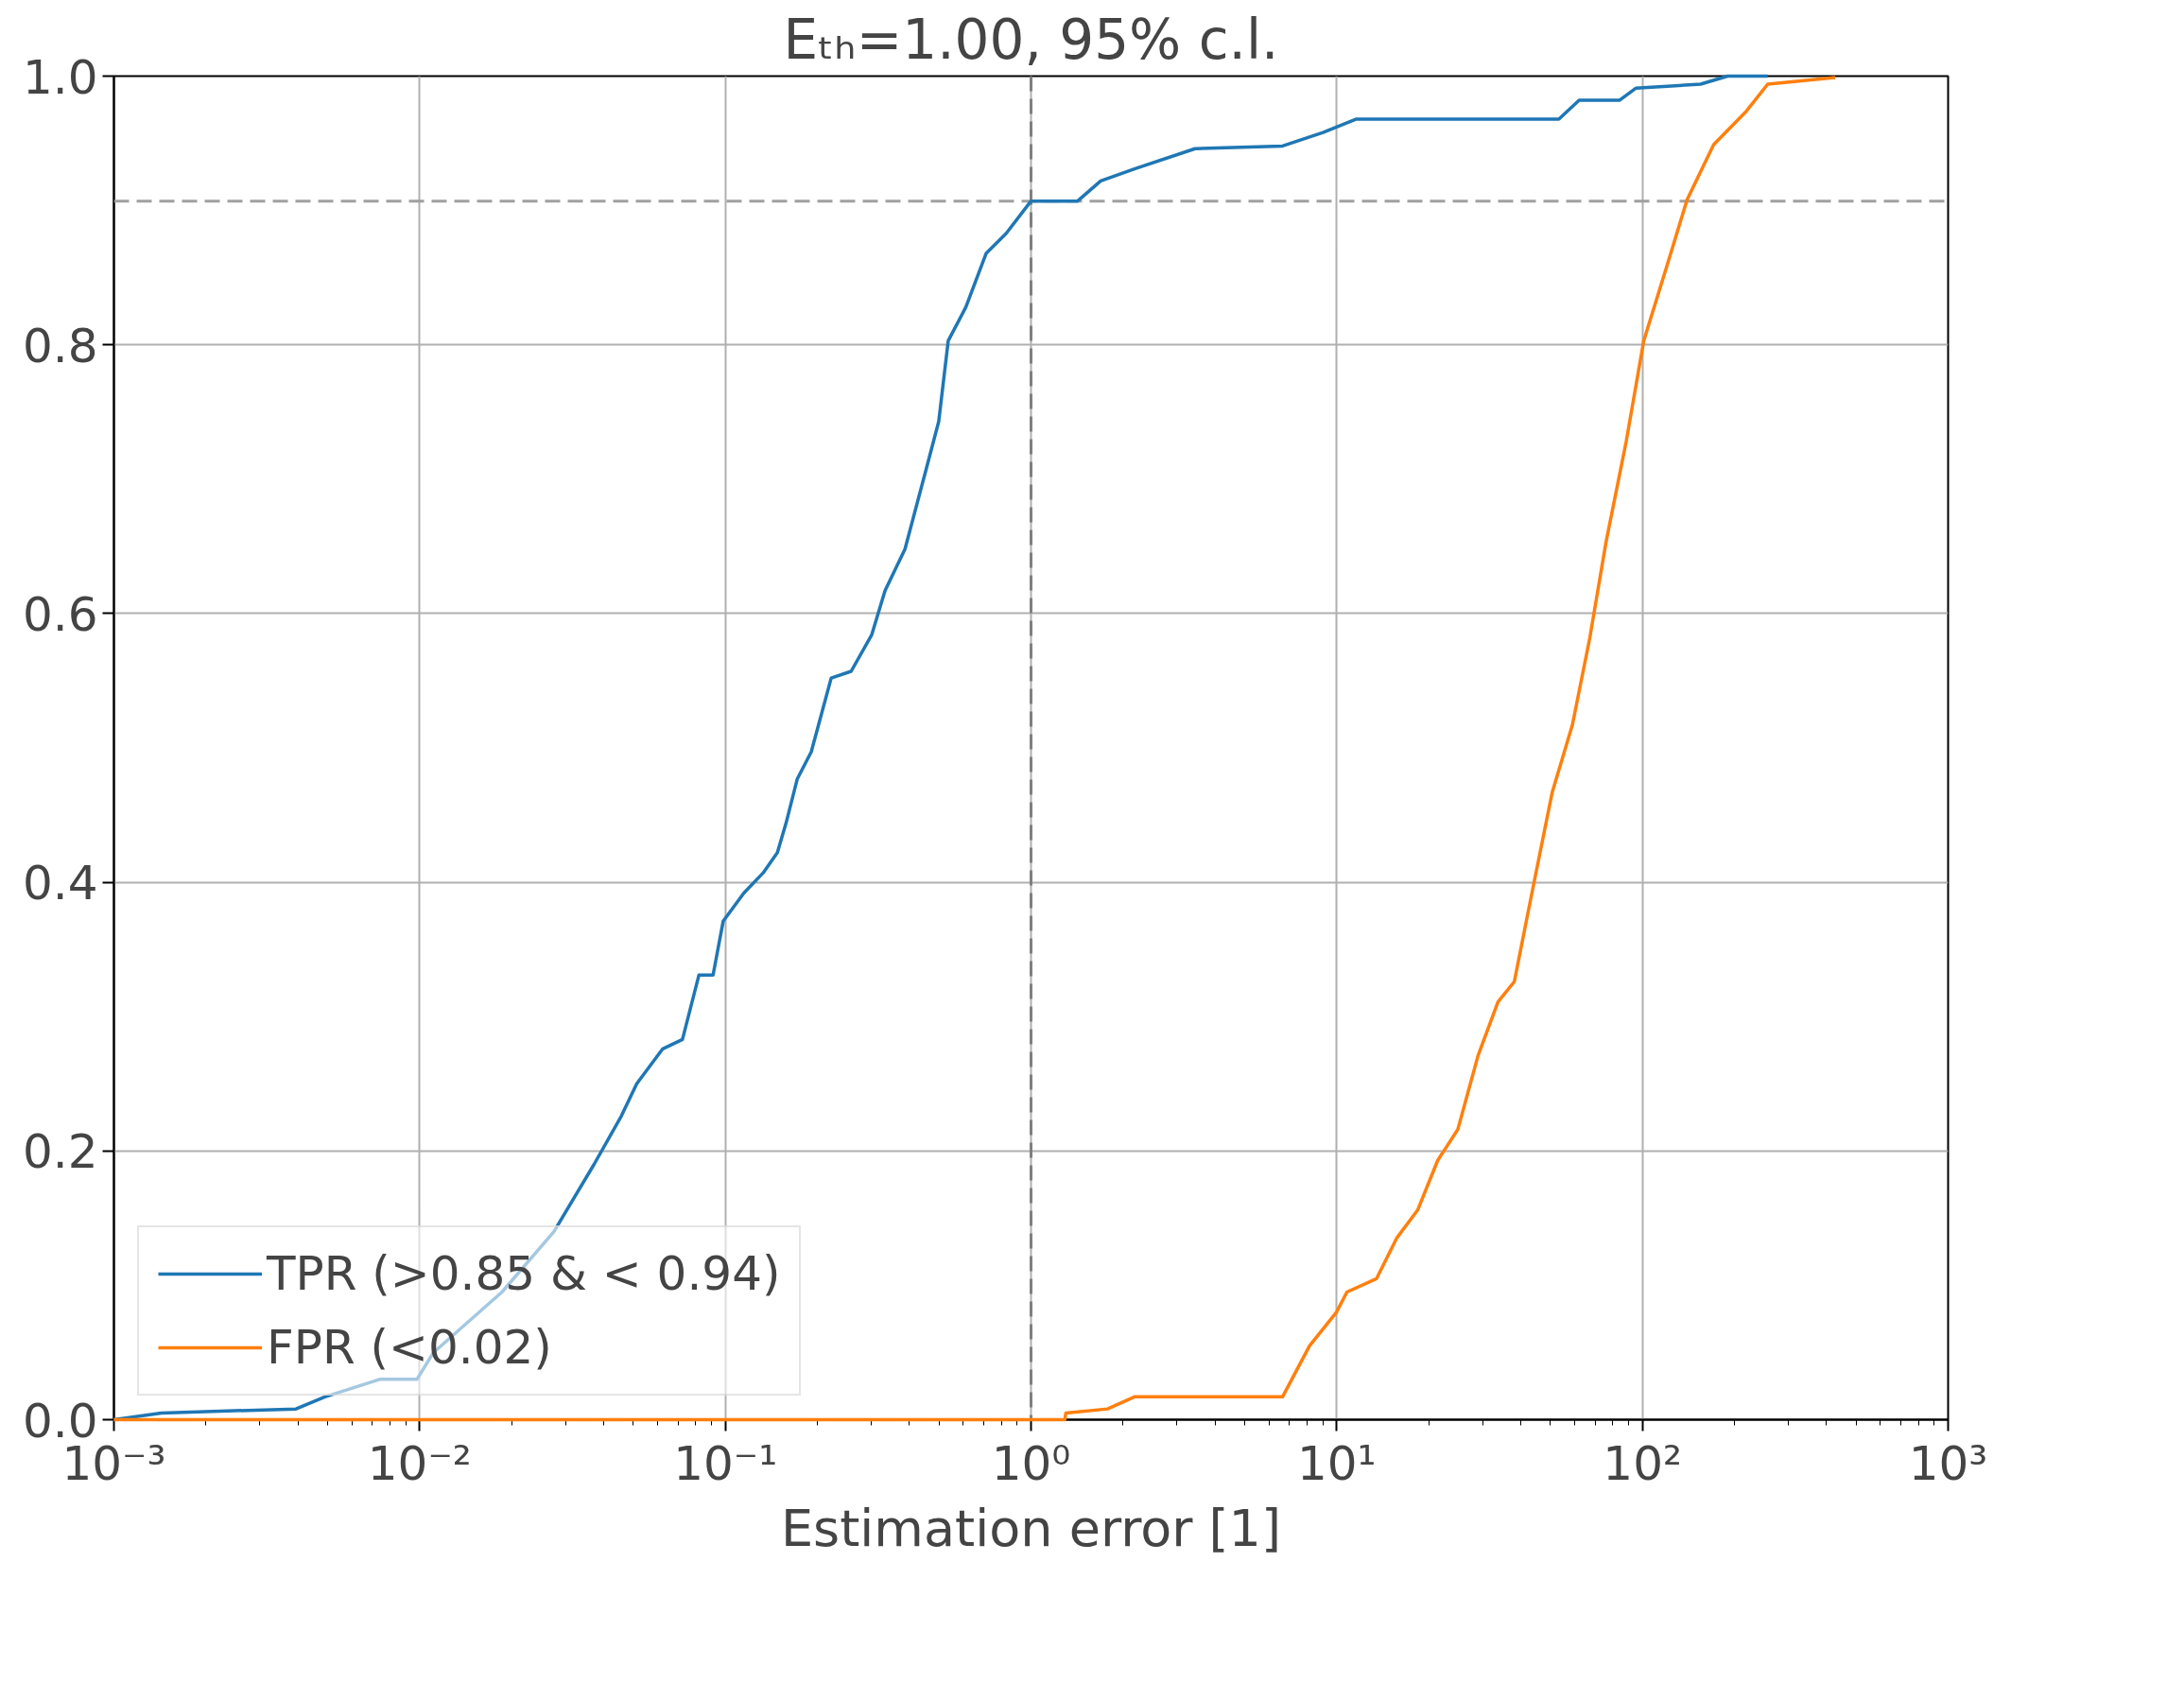 The image size is (2184, 1683). Describe the element at coordinates (1031, 1528) in the screenshot. I see `x-axis-title: Estimation error [1]` at that location.